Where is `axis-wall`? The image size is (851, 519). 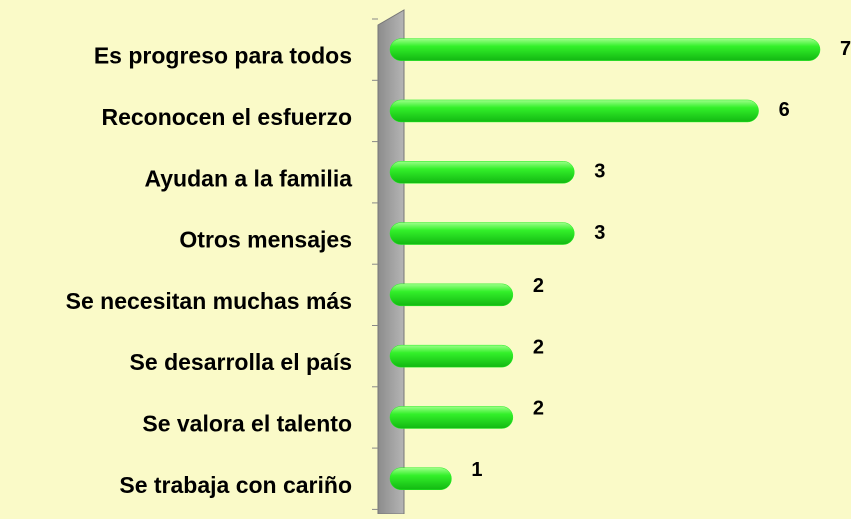
axis-wall is located at coordinates (391, 262).